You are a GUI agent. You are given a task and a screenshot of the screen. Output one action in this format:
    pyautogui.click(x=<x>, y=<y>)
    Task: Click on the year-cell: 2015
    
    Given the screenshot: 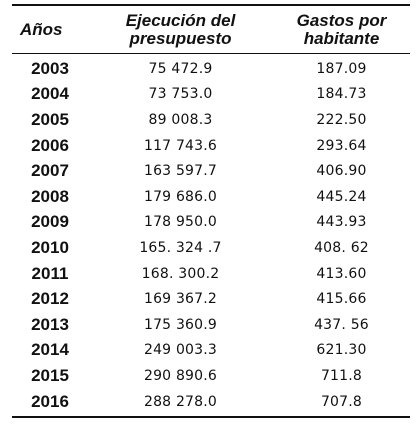 What is the action you would take?
    pyautogui.click(x=50, y=375)
    